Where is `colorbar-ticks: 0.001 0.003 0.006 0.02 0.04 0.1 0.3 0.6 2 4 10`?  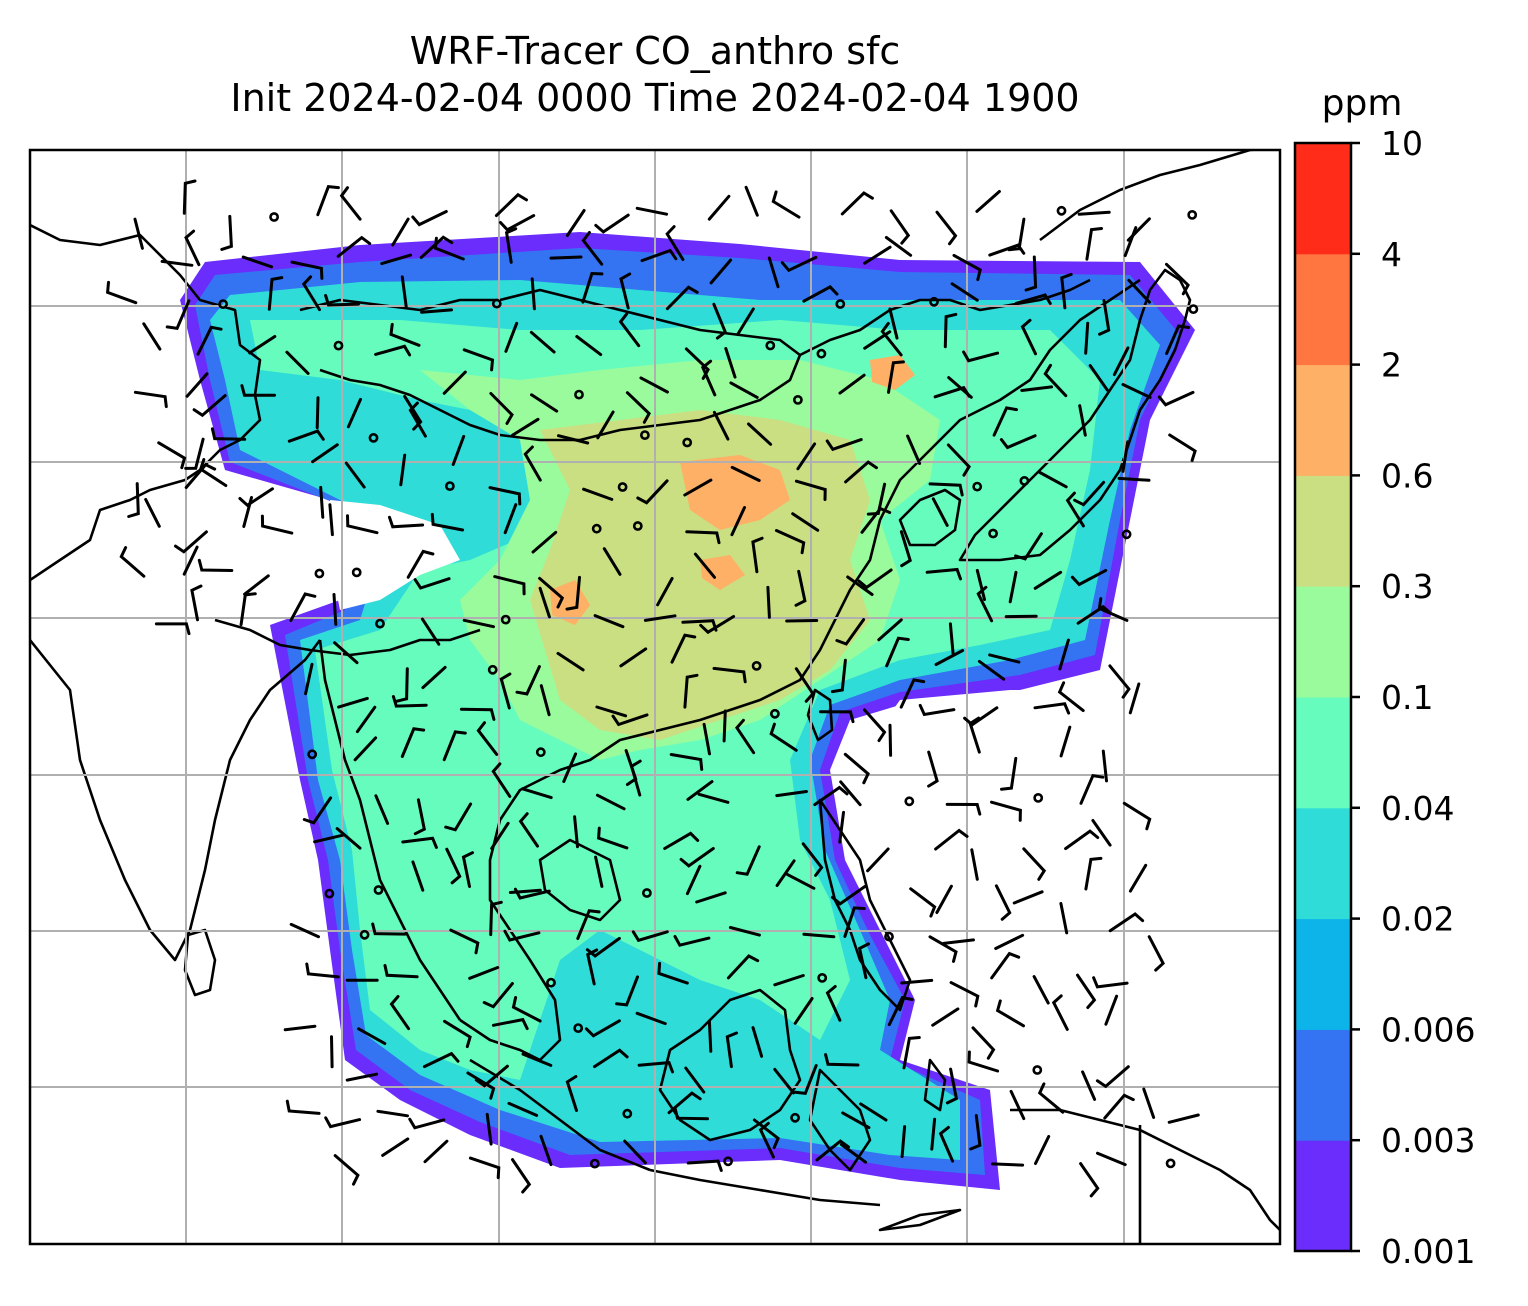
colorbar-ticks: 0.001 0.003 0.006 0.02 0.04 0.1 0.3 0.6 2 4 10 is located at coordinates (1413, 697).